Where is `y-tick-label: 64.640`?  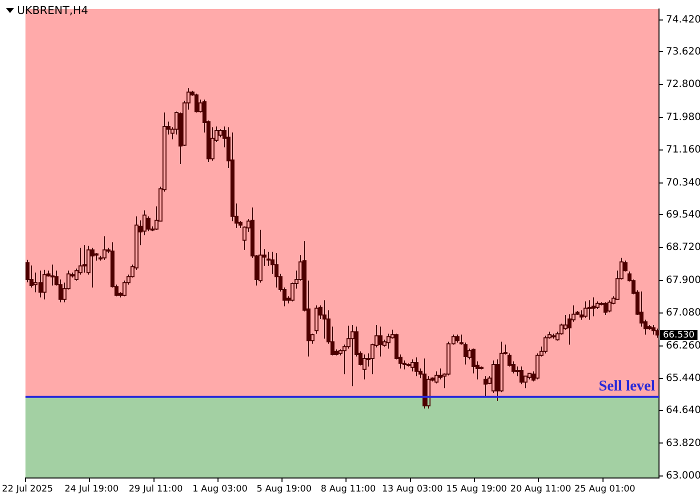 y-tick-label: 64.640 is located at coordinates (683, 410).